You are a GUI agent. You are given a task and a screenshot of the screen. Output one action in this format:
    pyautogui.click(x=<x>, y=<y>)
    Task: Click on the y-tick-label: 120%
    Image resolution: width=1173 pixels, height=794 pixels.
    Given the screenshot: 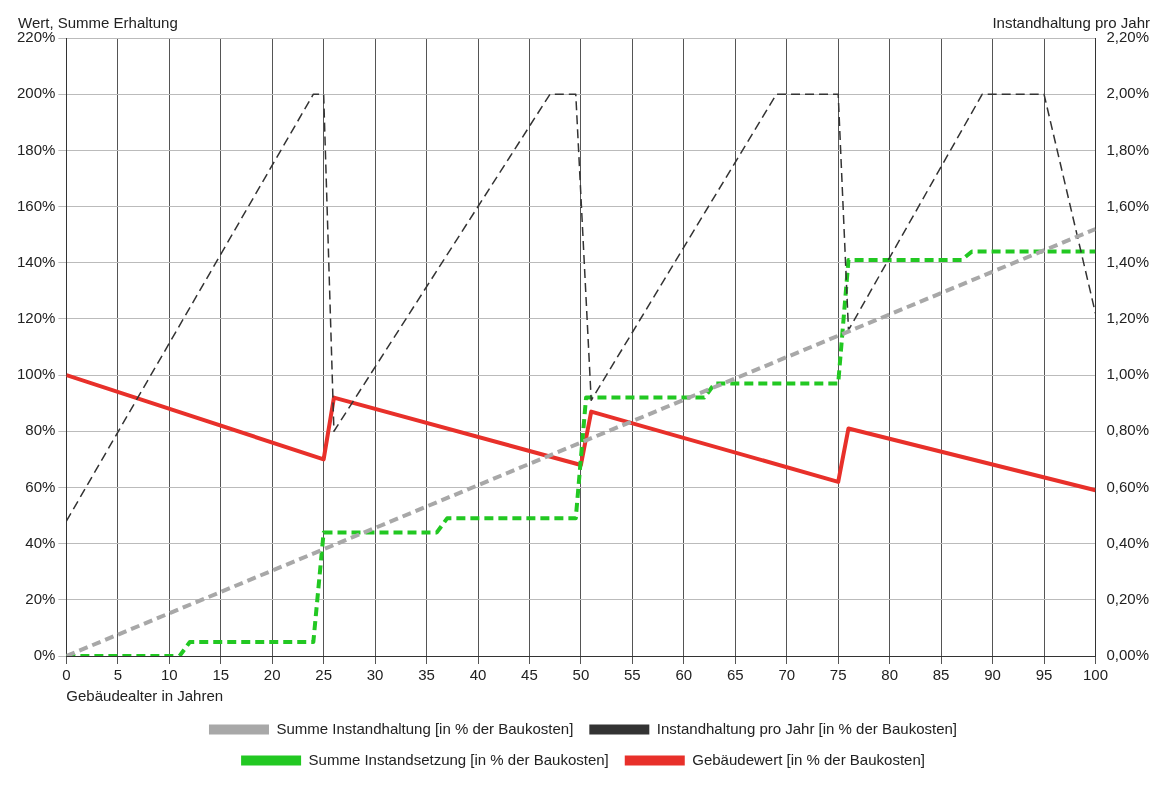 What is the action you would take?
    pyautogui.click(x=36, y=318)
    